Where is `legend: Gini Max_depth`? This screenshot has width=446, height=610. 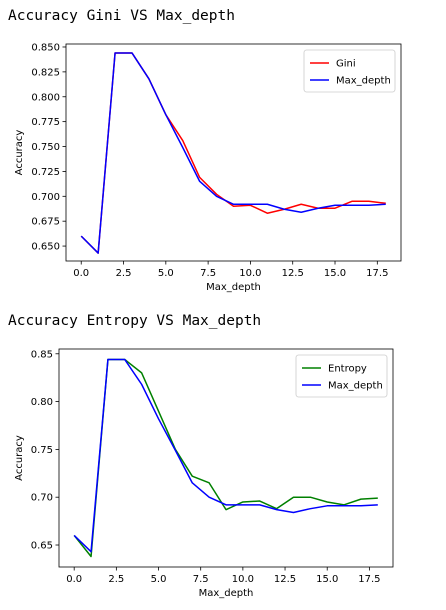
legend: Gini Max_depth is located at coordinates (349, 71).